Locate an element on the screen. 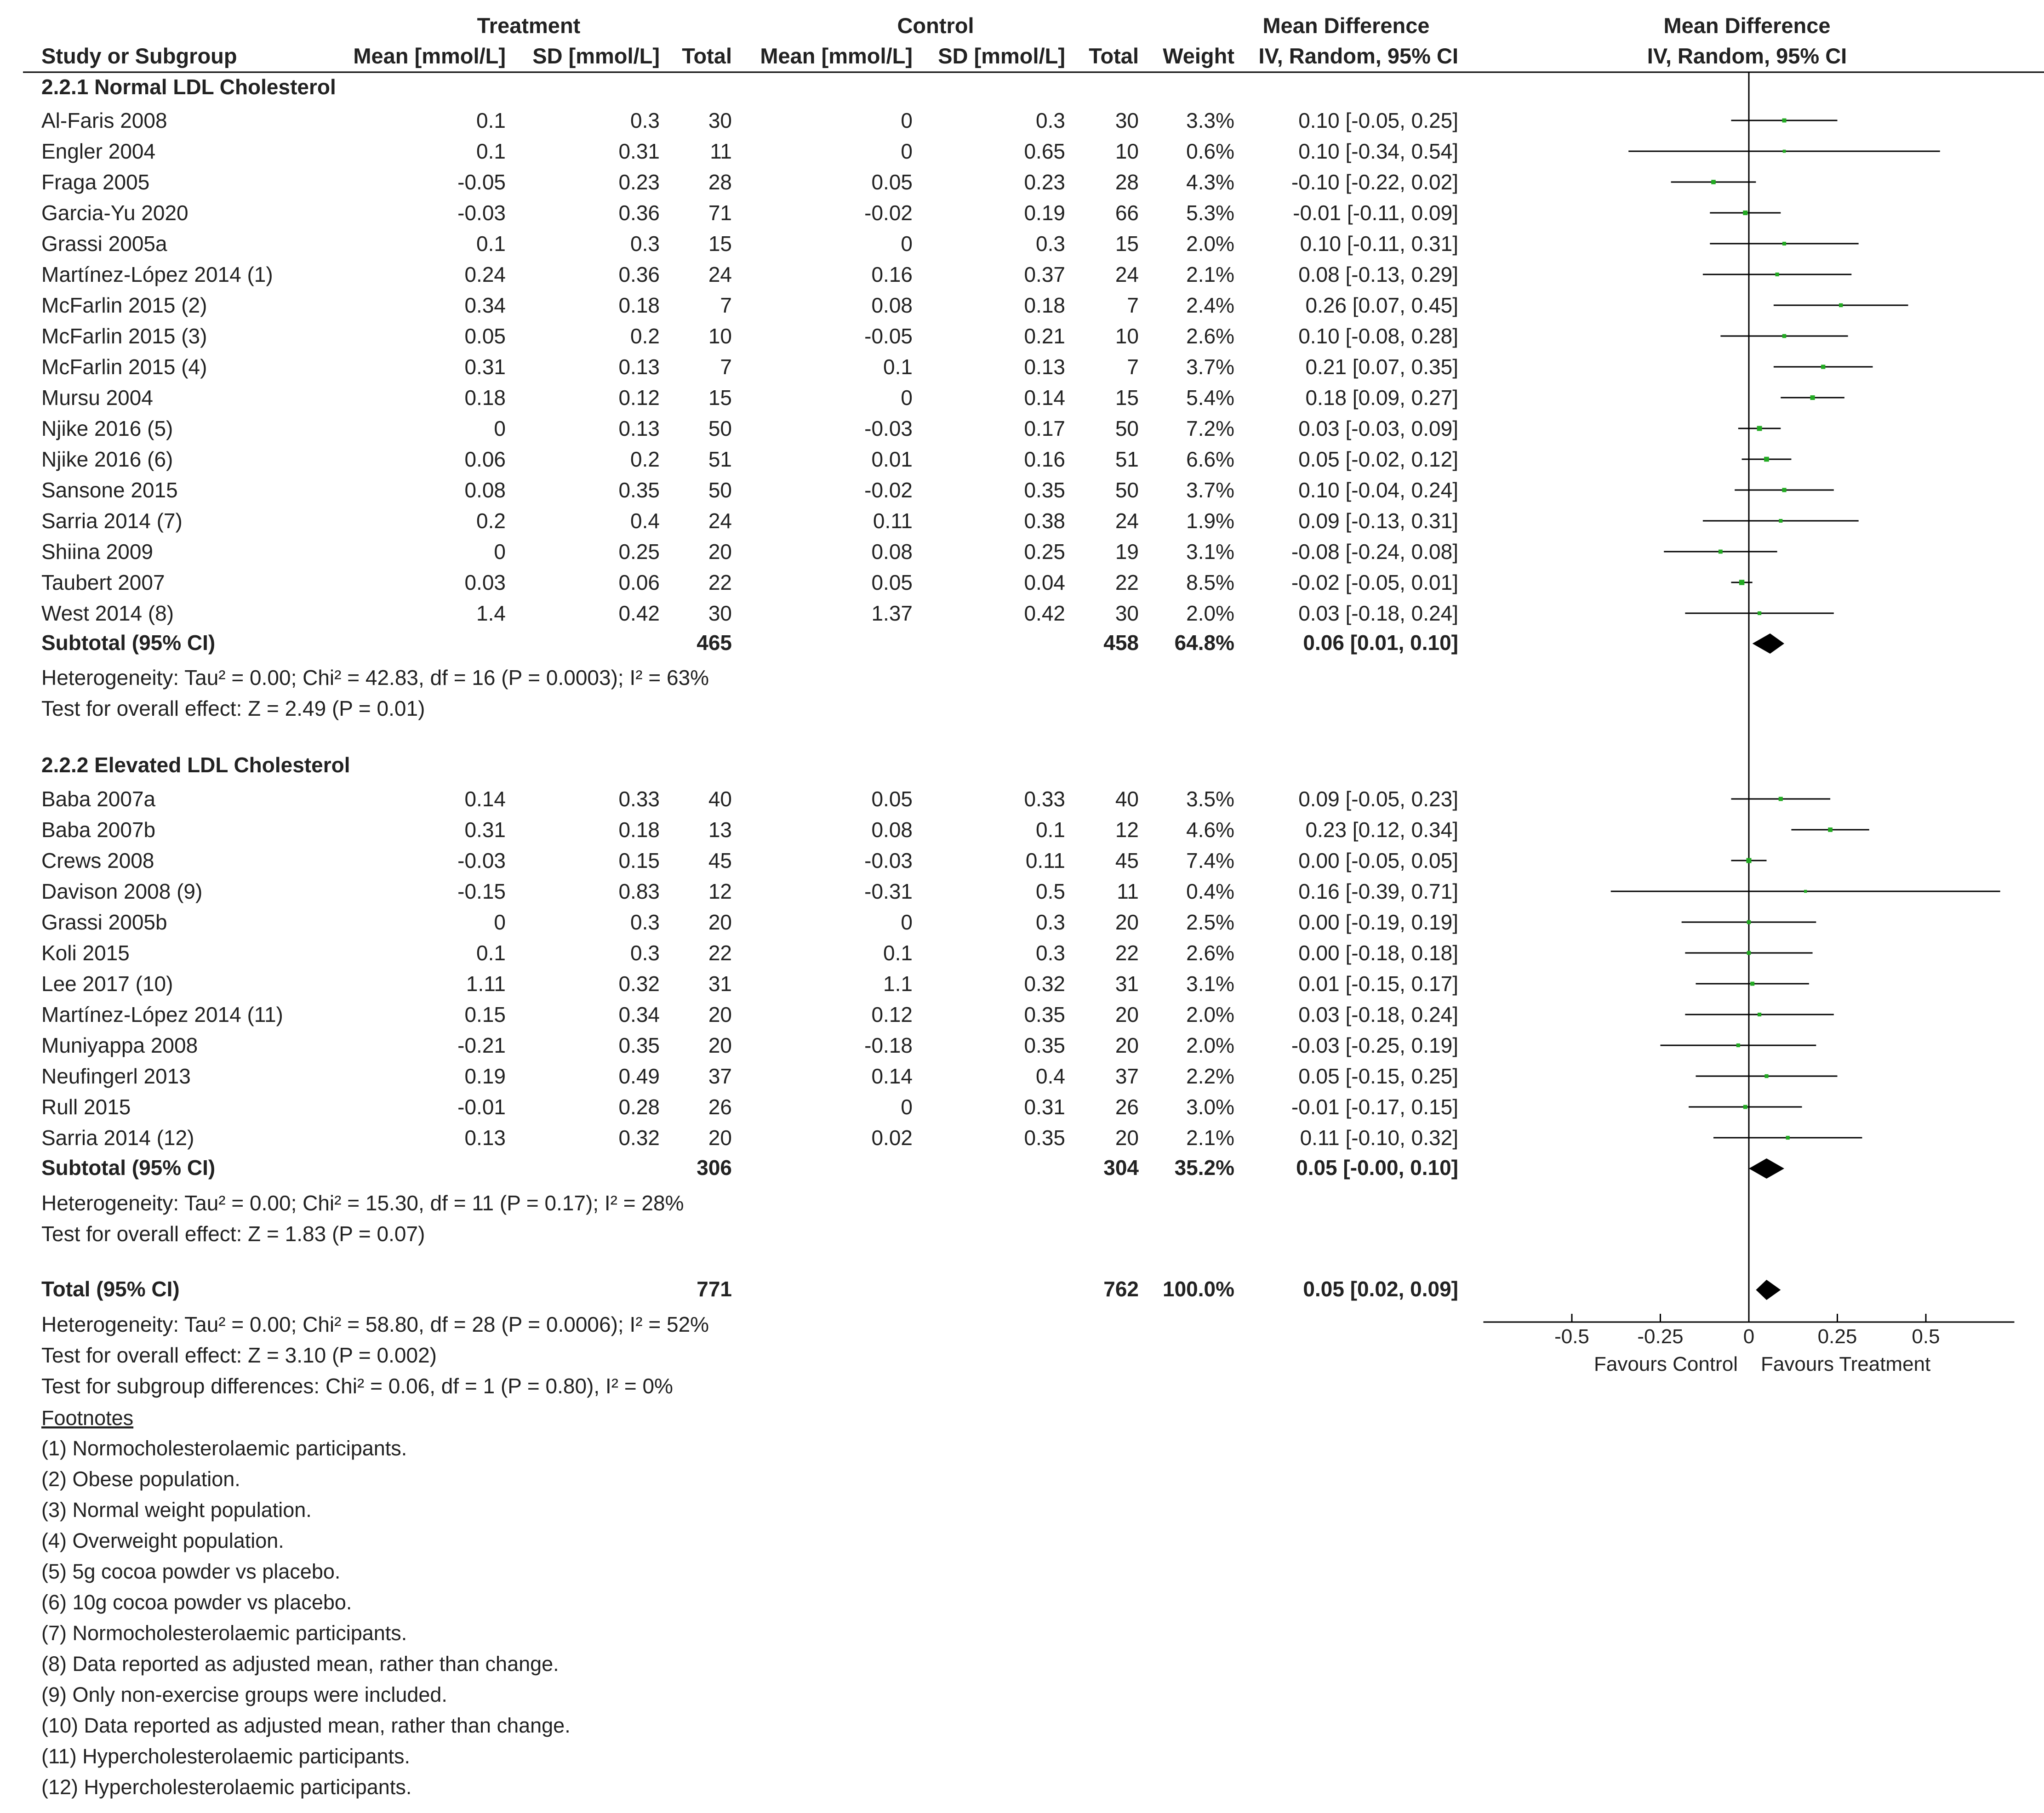 This screenshot has height=1813, width=2044. total-label: Total (95% CI) is located at coordinates (110, 1289).